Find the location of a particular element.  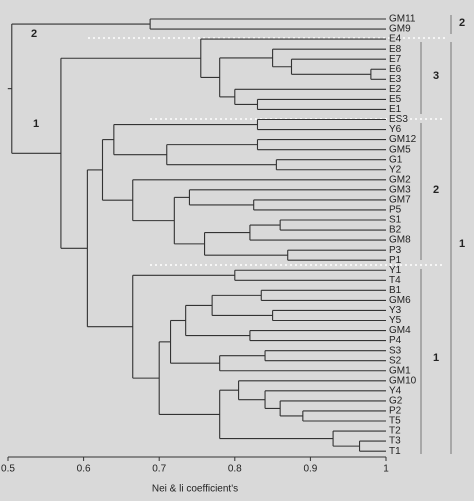

leaf-label: E4 is located at coordinates (395, 39).